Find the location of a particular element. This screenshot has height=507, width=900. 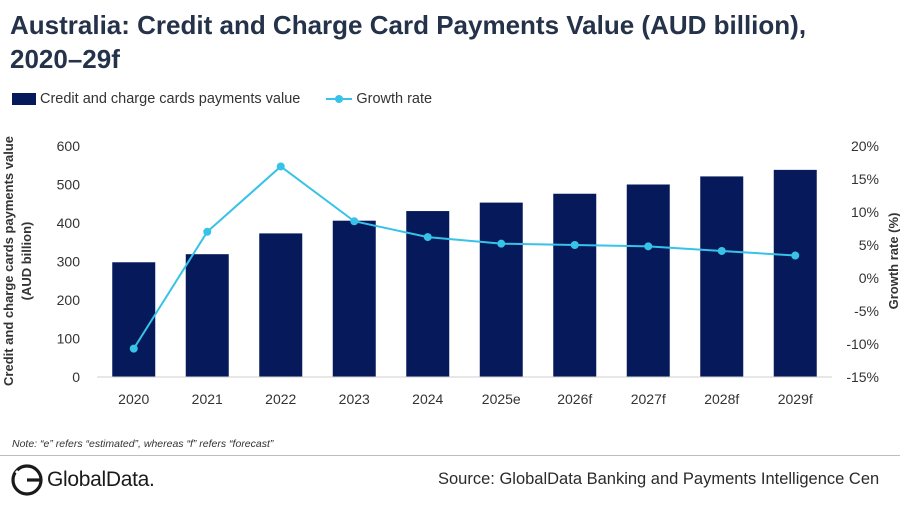

growth-point-2029f is located at coordinates (795, 255).